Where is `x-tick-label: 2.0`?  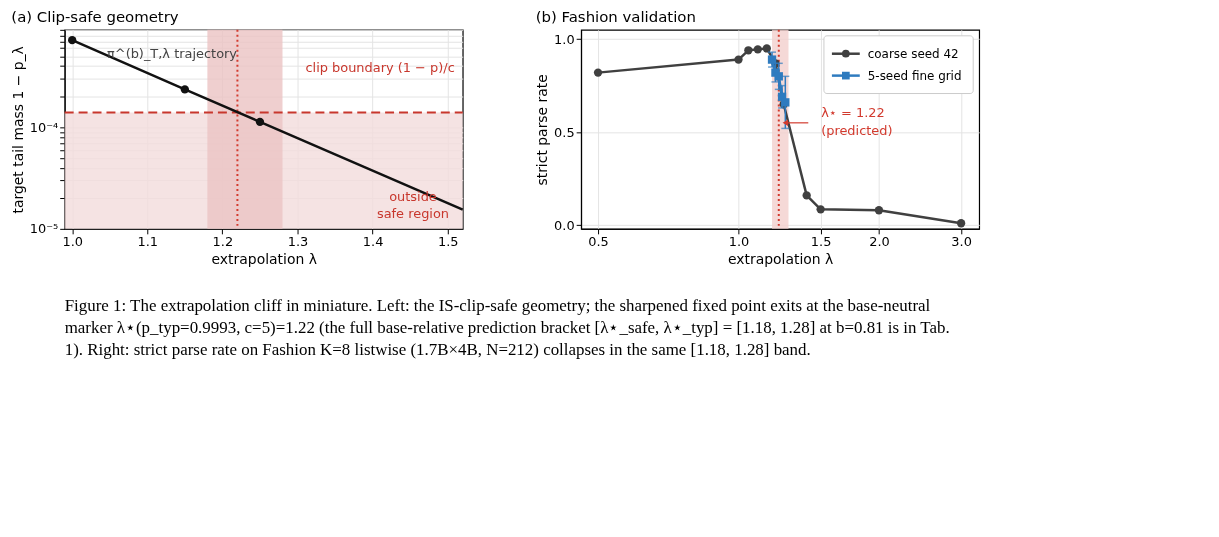 x-tick-label: 2.0 is located at coordinates (879, 242).